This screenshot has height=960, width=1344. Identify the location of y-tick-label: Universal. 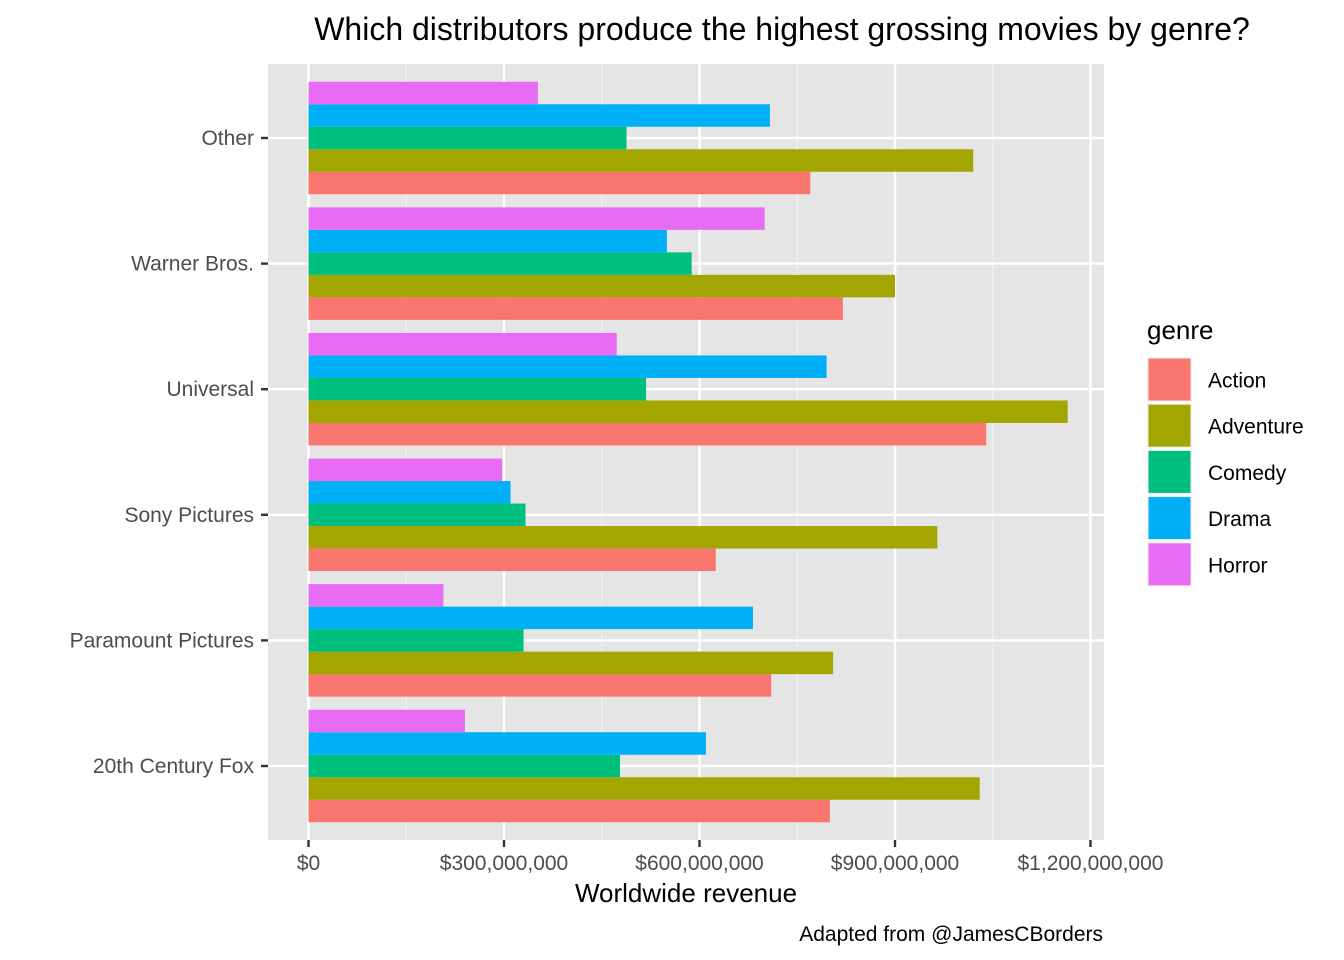
(210, 389).